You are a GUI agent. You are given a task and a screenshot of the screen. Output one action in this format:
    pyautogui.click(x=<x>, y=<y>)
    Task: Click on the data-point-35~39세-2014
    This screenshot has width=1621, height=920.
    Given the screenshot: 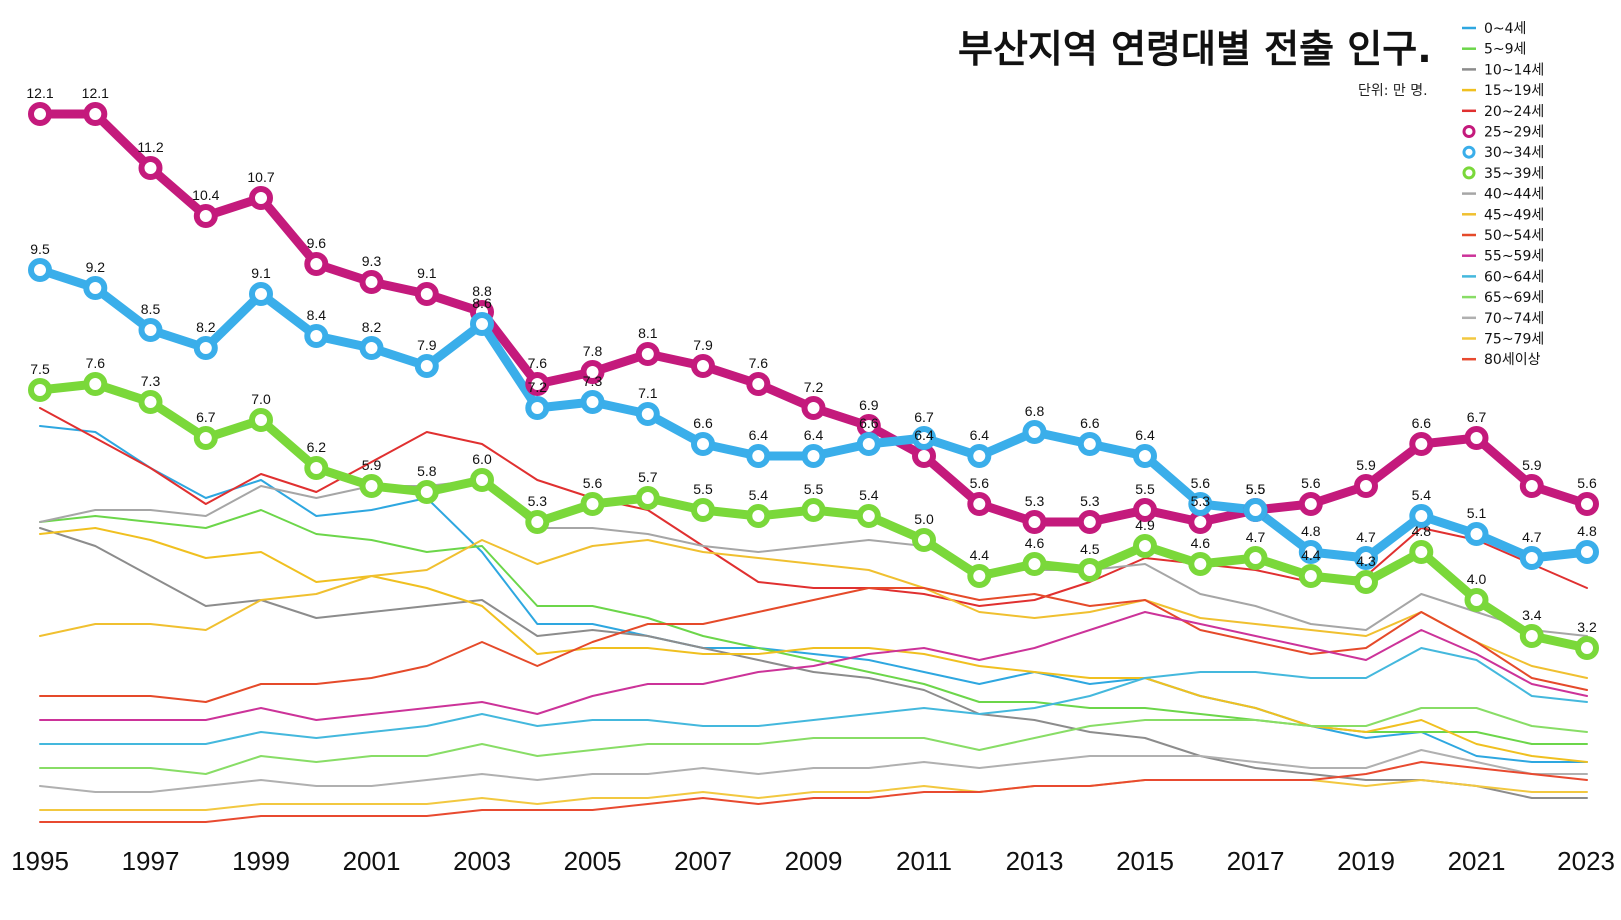 What is the action you would take?
    pyautogui.click(x=1089, y=570)
    